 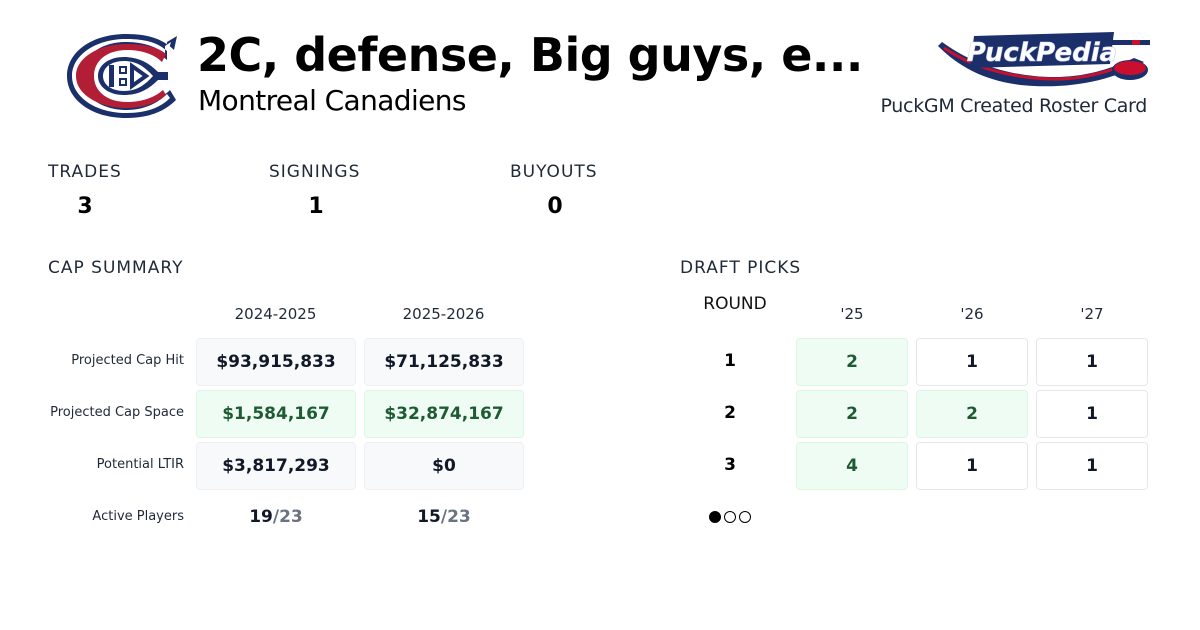 I want to click on brand-caption: PuckGM Created Roster Card, so click(x=1013, y=106).